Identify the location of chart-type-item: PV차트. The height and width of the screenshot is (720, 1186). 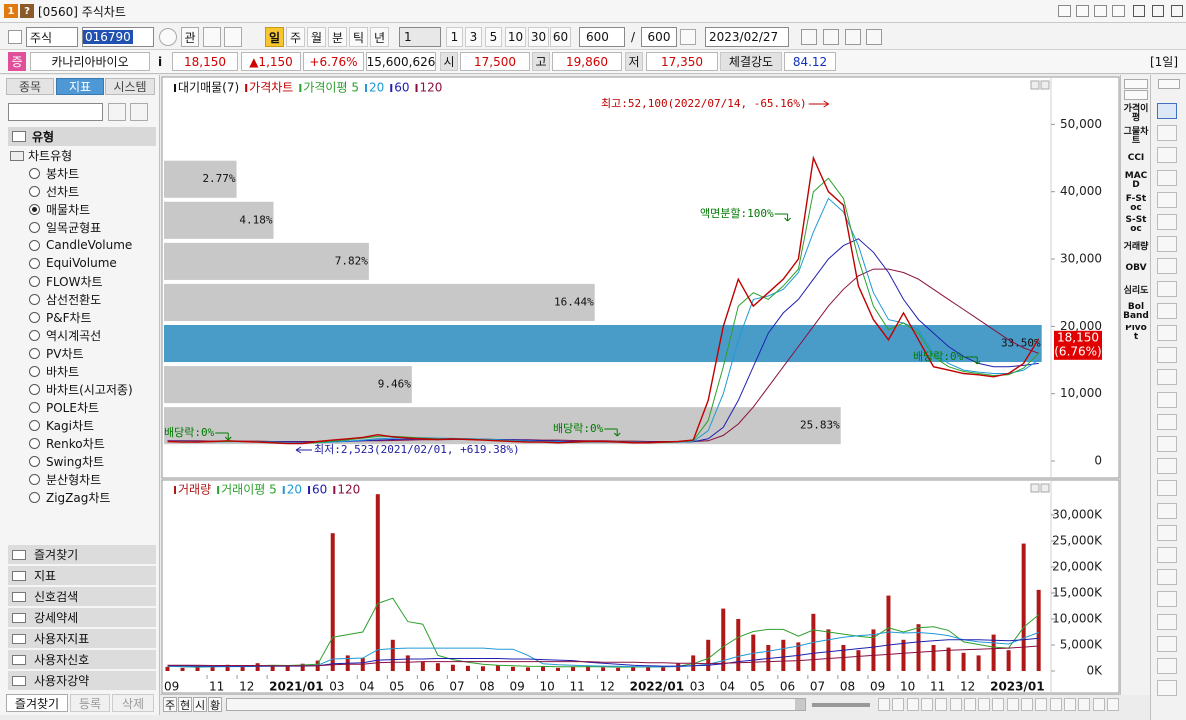
(65, 353).